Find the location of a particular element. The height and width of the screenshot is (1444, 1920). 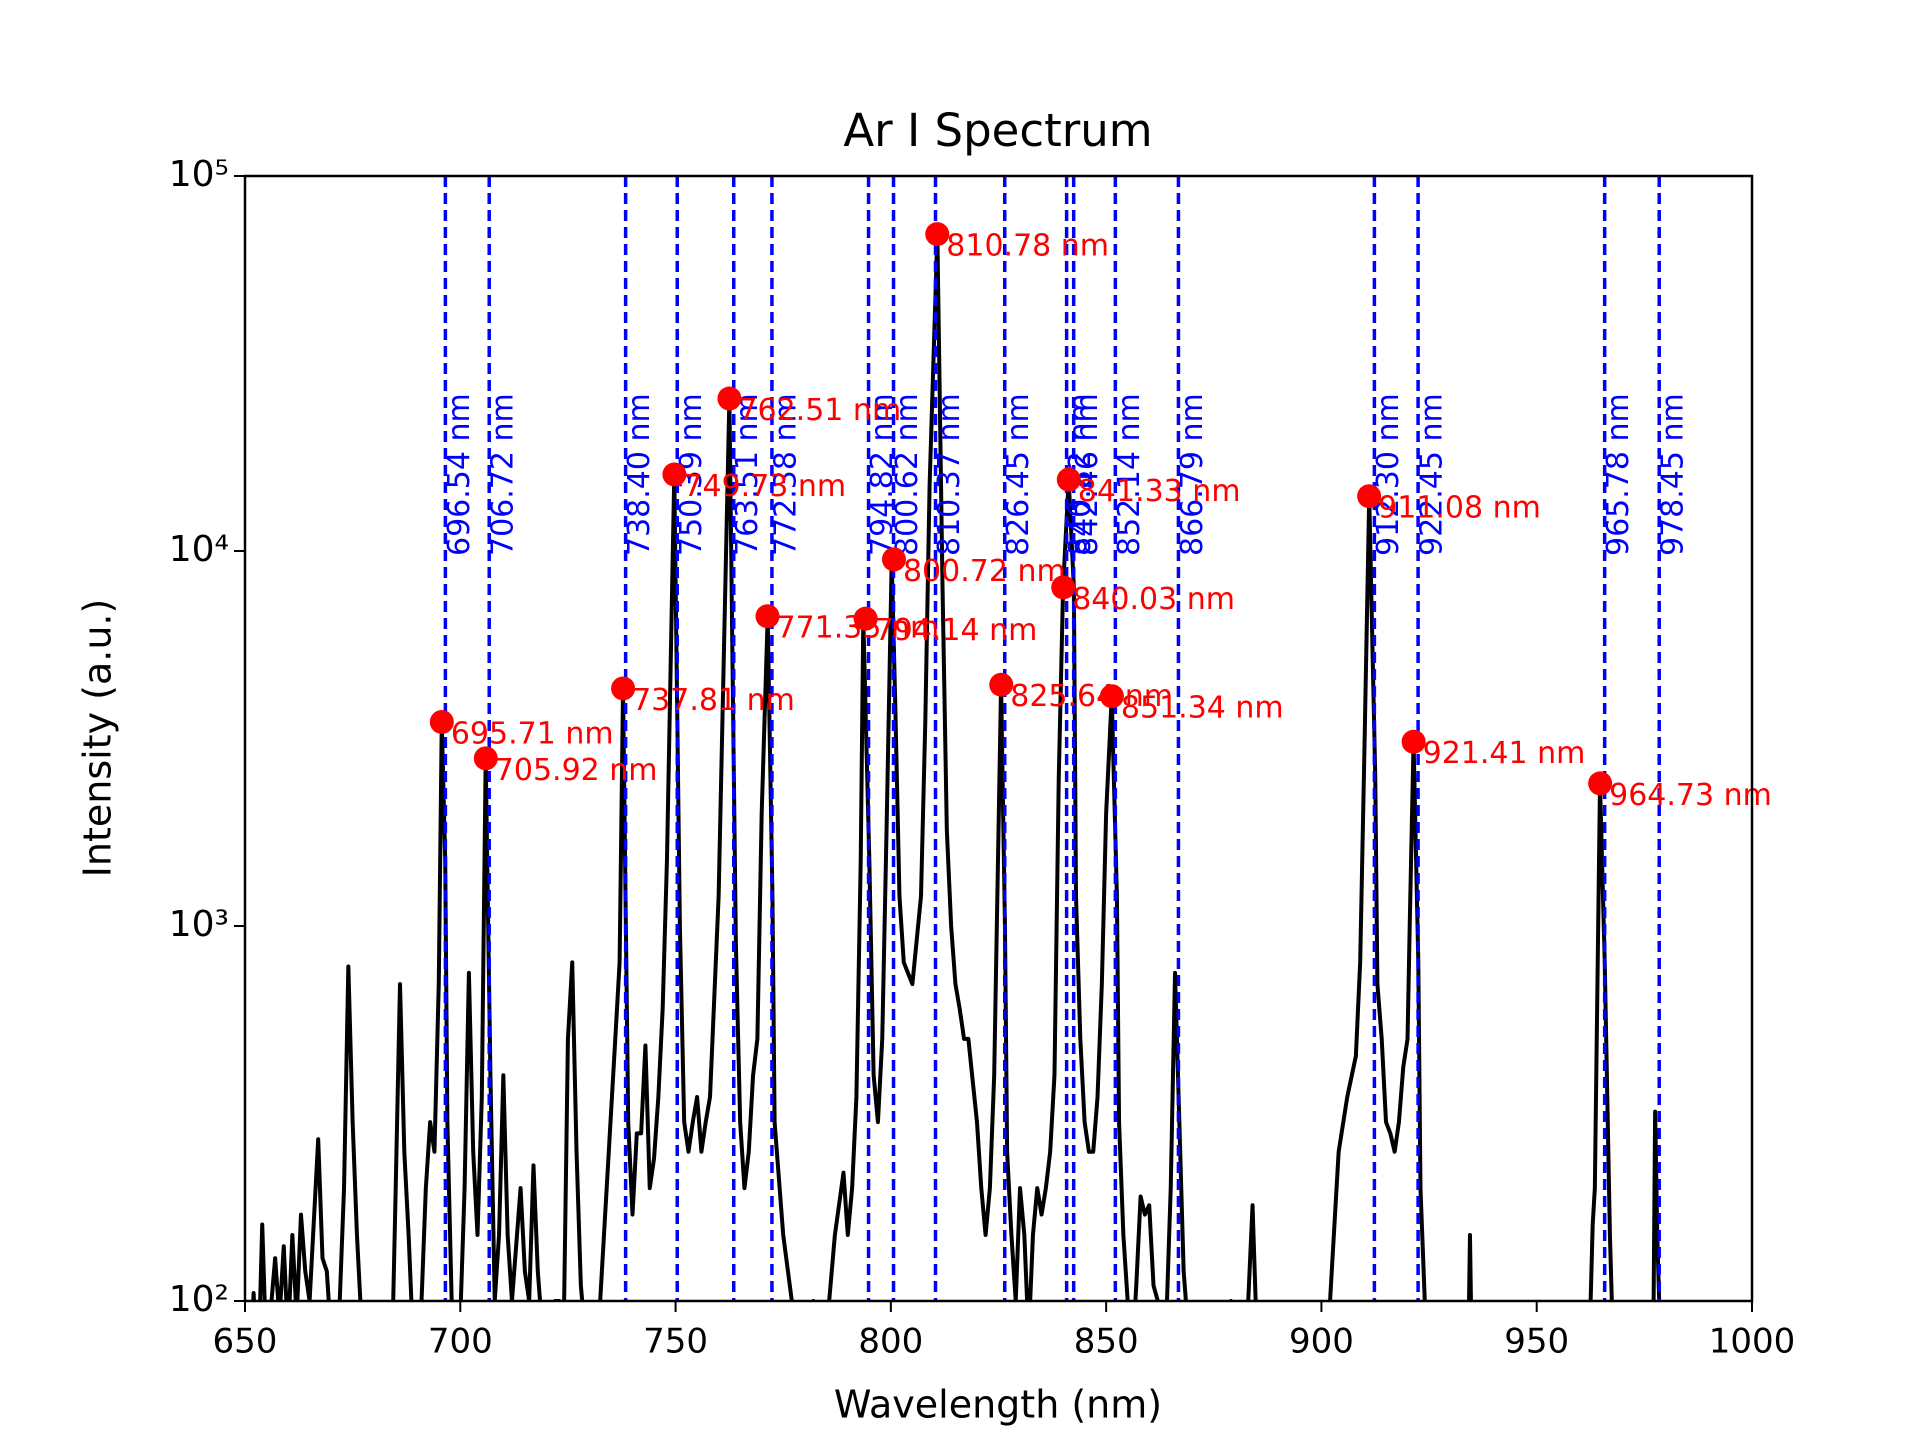

peak-label: 911.08 nm is located at coordinates (1459, 508).